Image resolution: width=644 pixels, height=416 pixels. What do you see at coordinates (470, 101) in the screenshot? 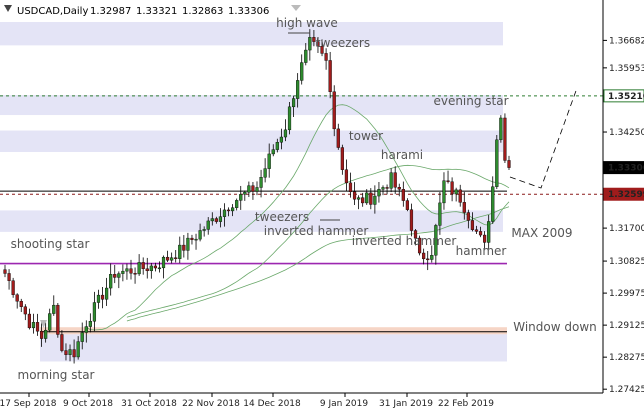
I see `annotation-label: evening star` at bounding box center [470, 101].